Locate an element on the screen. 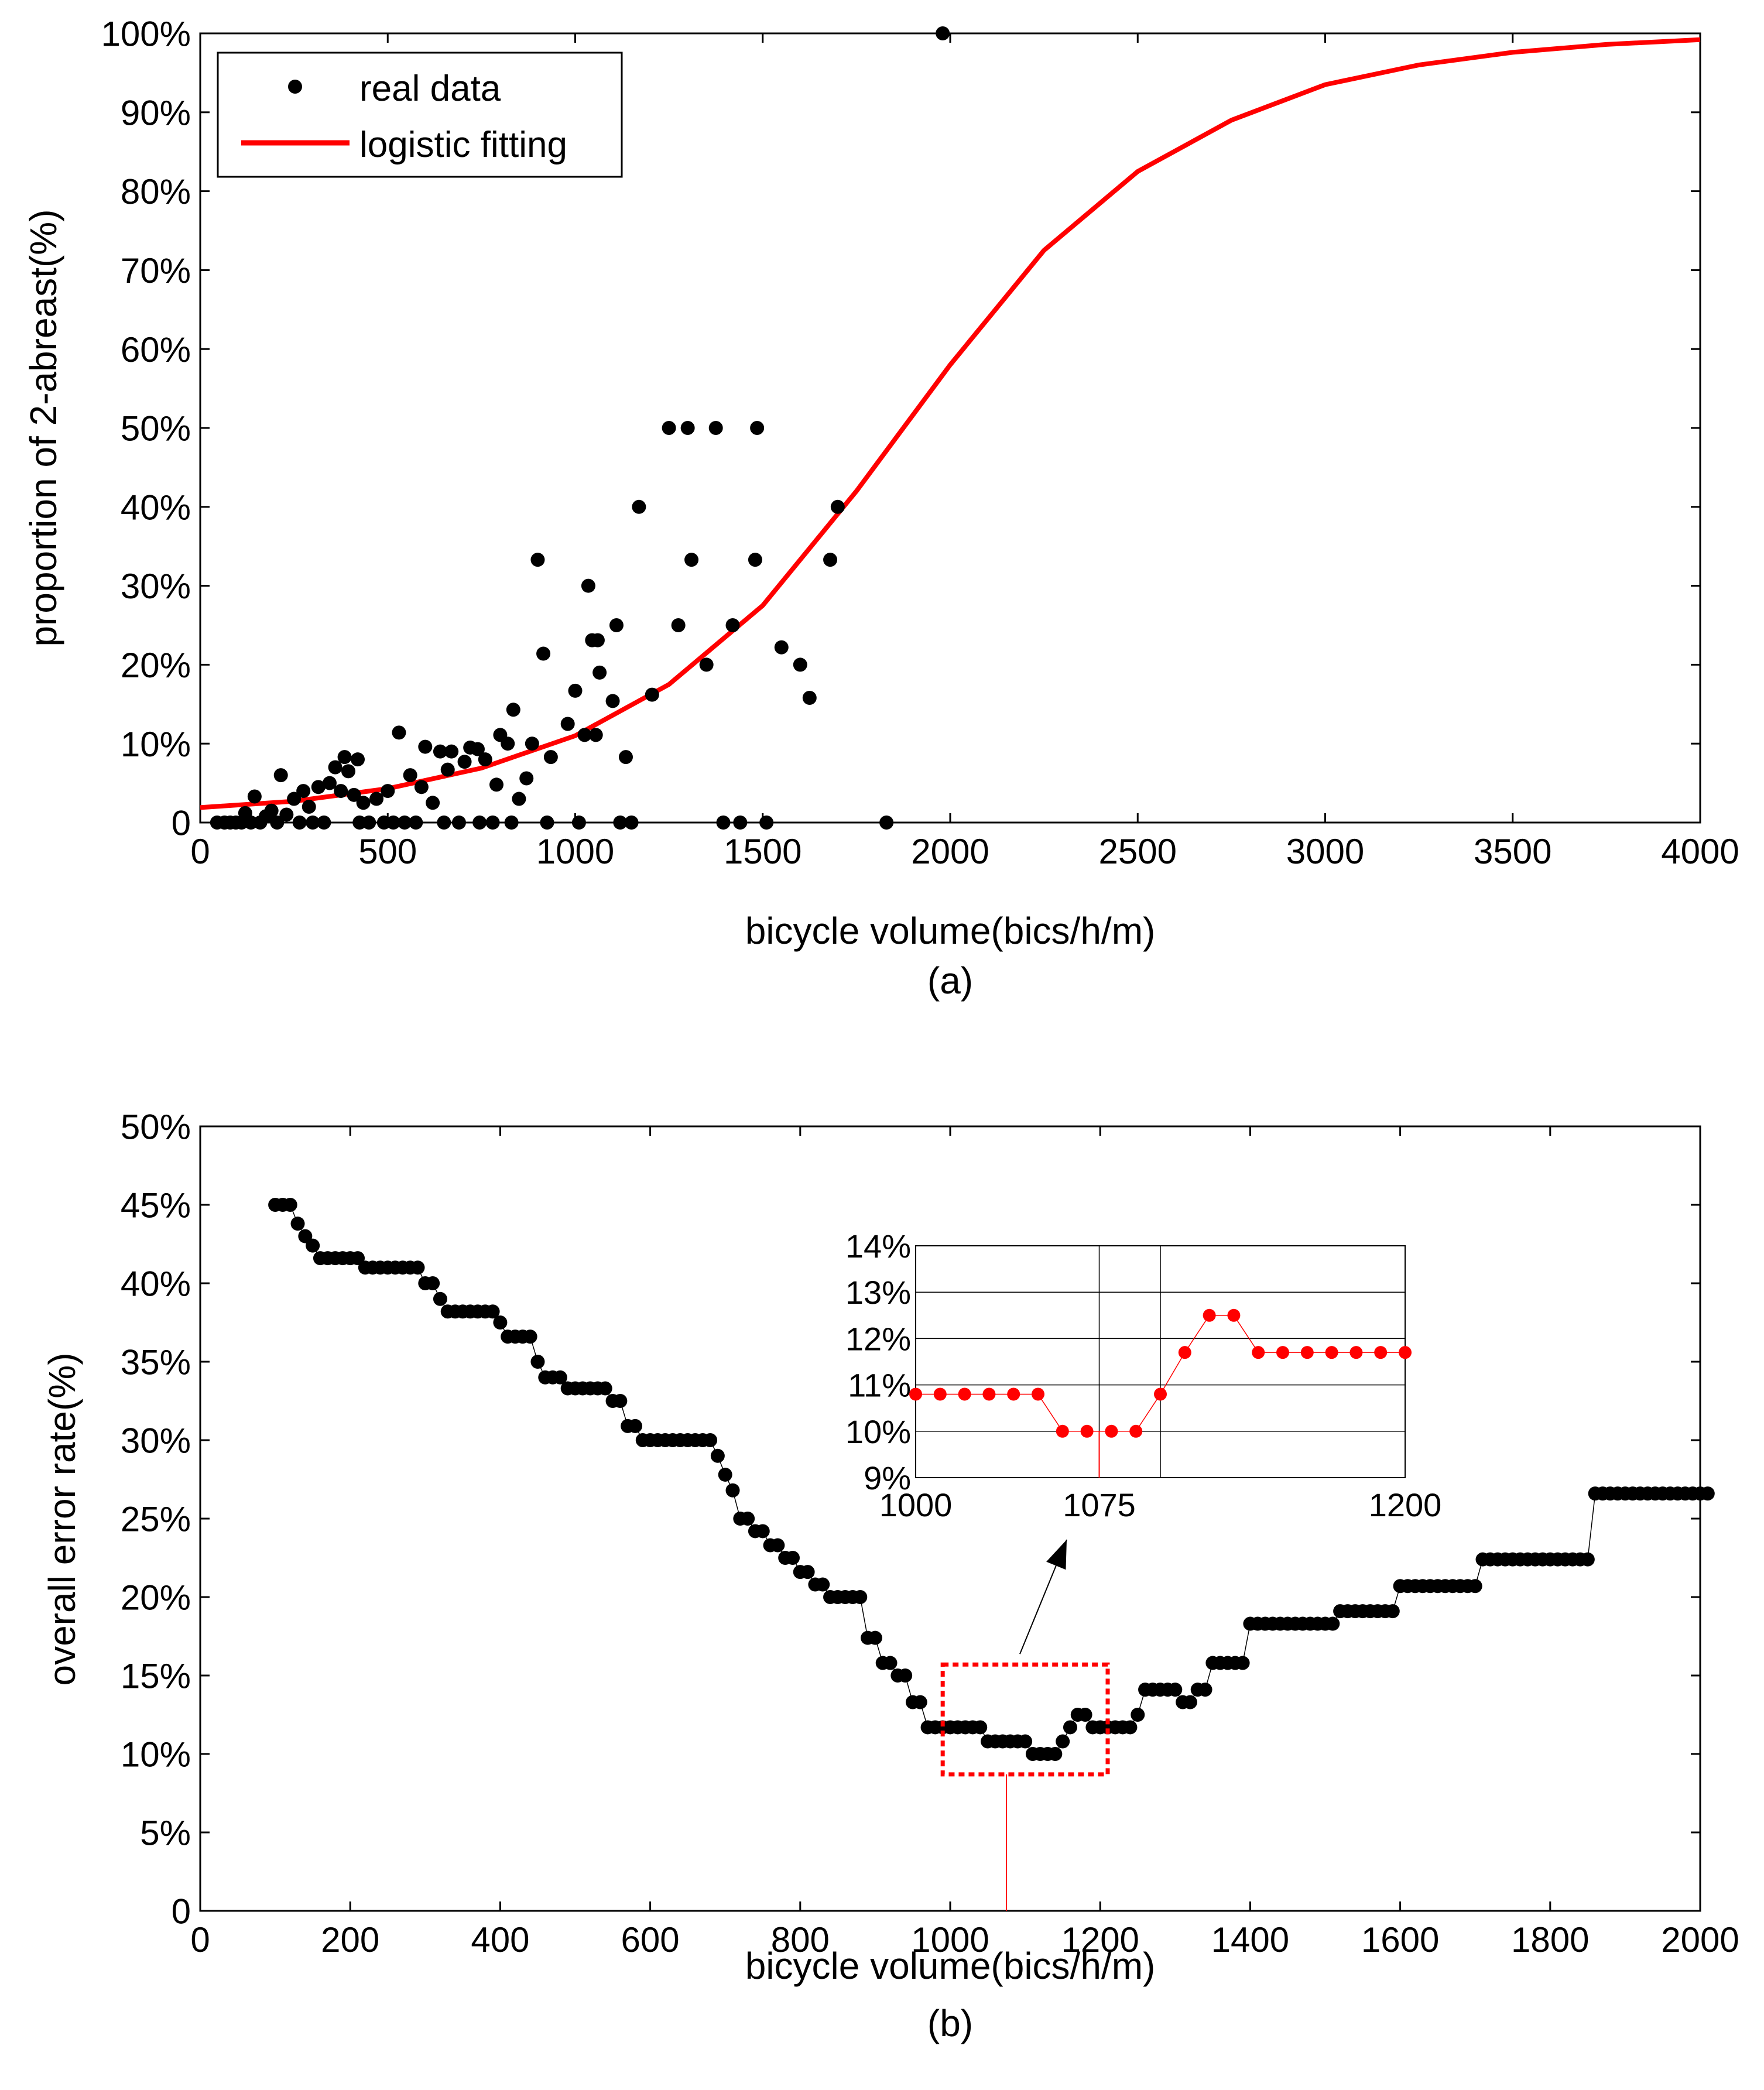 The image size is (1764, 2090). chart-b-highlight-layer is located at coordinates (1025, 1725).